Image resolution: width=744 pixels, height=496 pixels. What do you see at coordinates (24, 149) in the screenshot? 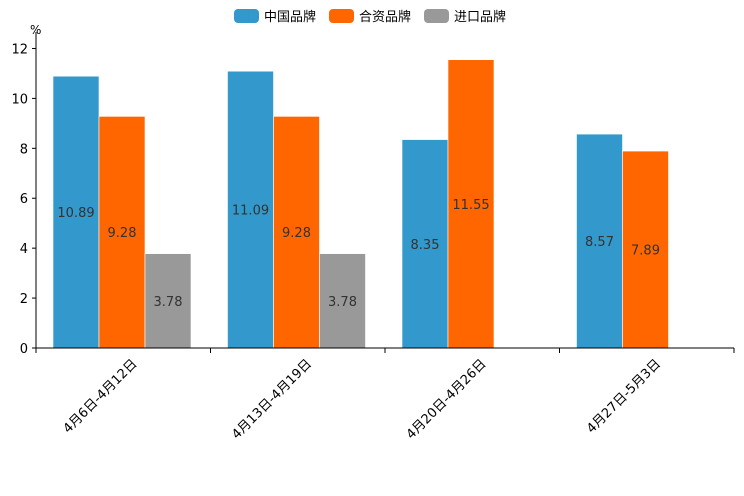
I see `y-tick-label: 8` at bounding box center [24, 149].